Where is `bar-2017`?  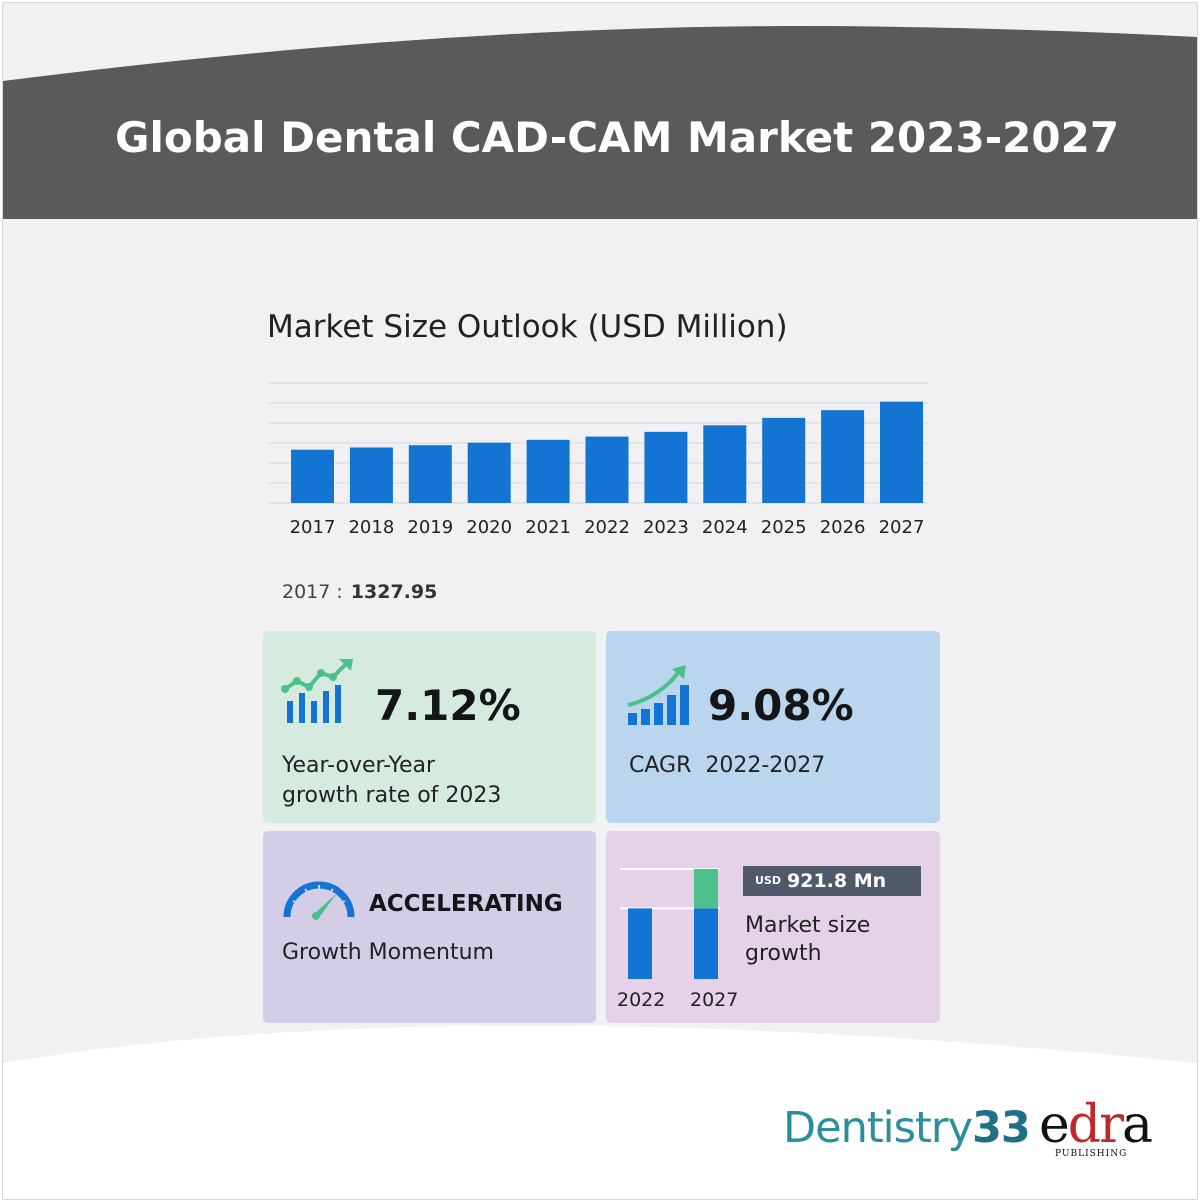 bar-2017 is located at coordinates (312, 476).